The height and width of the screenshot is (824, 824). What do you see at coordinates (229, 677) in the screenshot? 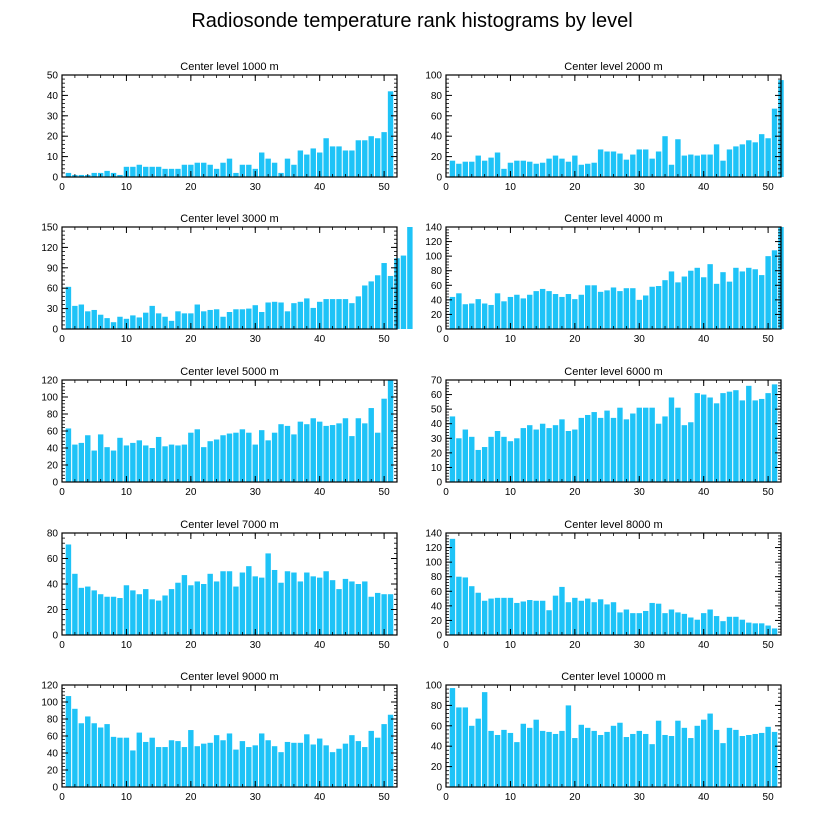
I see `panel-title: Center level 9000 m` at bounding box center [229, 677].